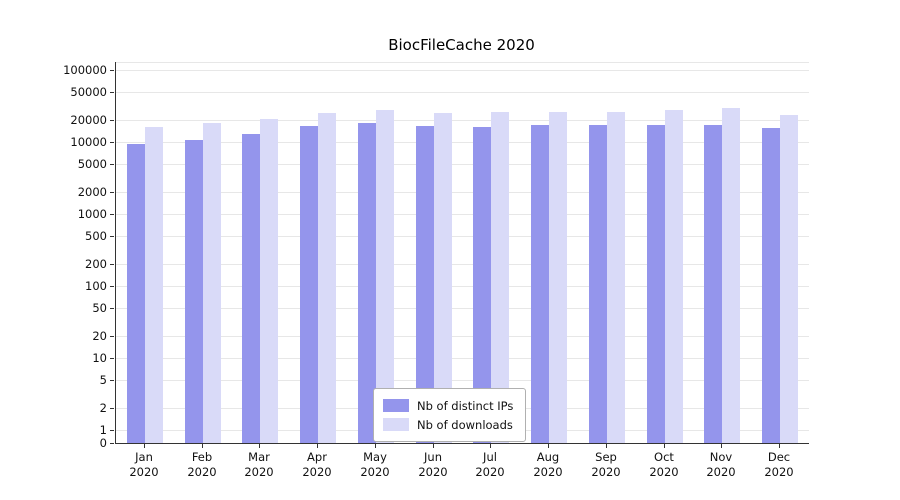 This screenshot has width=900, height=500. Describe the element at coordinates (96, 286) in the screenshot. I see `y-tick-label: 100` at that location.